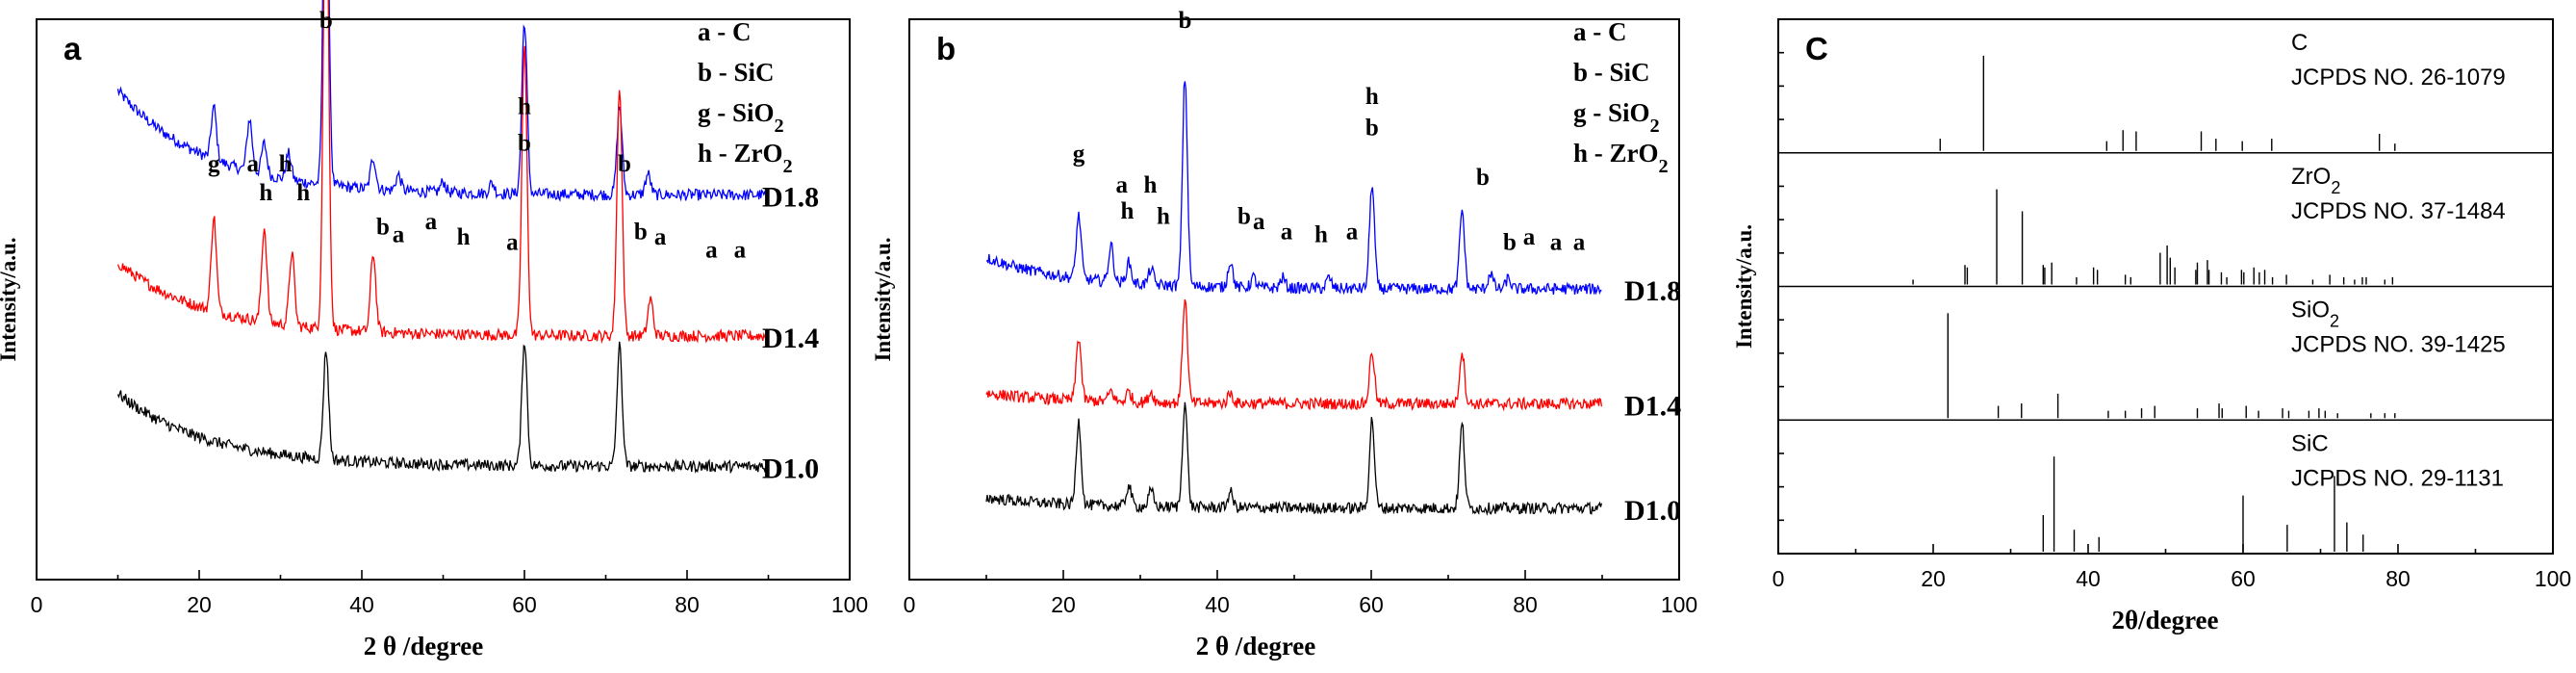 The image size is (2576, 673). What do you see at coordinates (2310, 443) in the screenshot?
I see `phase-label: SiC` at bounding box center [2310, 443].